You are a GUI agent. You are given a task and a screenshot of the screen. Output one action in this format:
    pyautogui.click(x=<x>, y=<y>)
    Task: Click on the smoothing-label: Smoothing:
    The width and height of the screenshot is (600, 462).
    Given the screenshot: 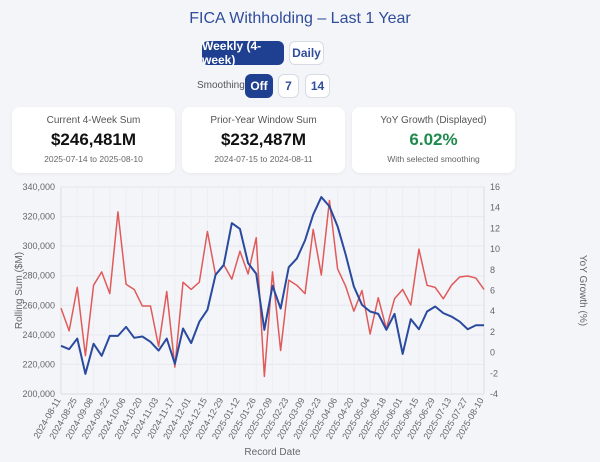 What is the action you would take?
    pyautogui.click(x=222, y=85)
    